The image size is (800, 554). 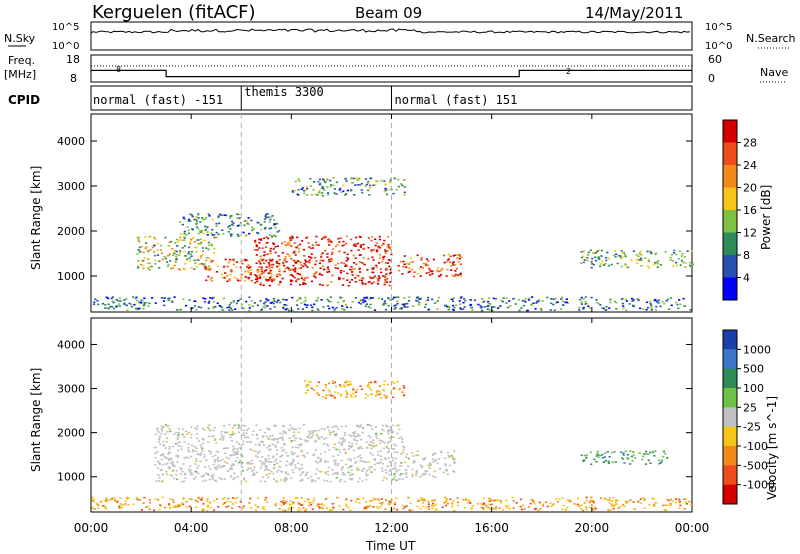 I want to click on colorbar-tick-label-3: 25, so click(x=750, y=407).